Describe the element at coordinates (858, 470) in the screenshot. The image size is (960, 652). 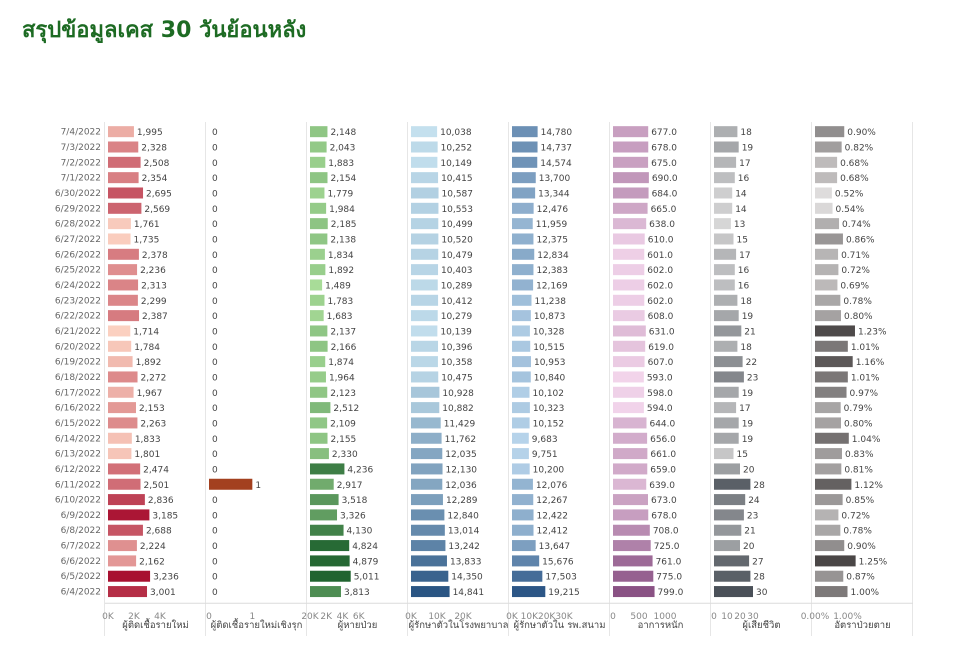
I see `data-label: 0.81%` at that location.